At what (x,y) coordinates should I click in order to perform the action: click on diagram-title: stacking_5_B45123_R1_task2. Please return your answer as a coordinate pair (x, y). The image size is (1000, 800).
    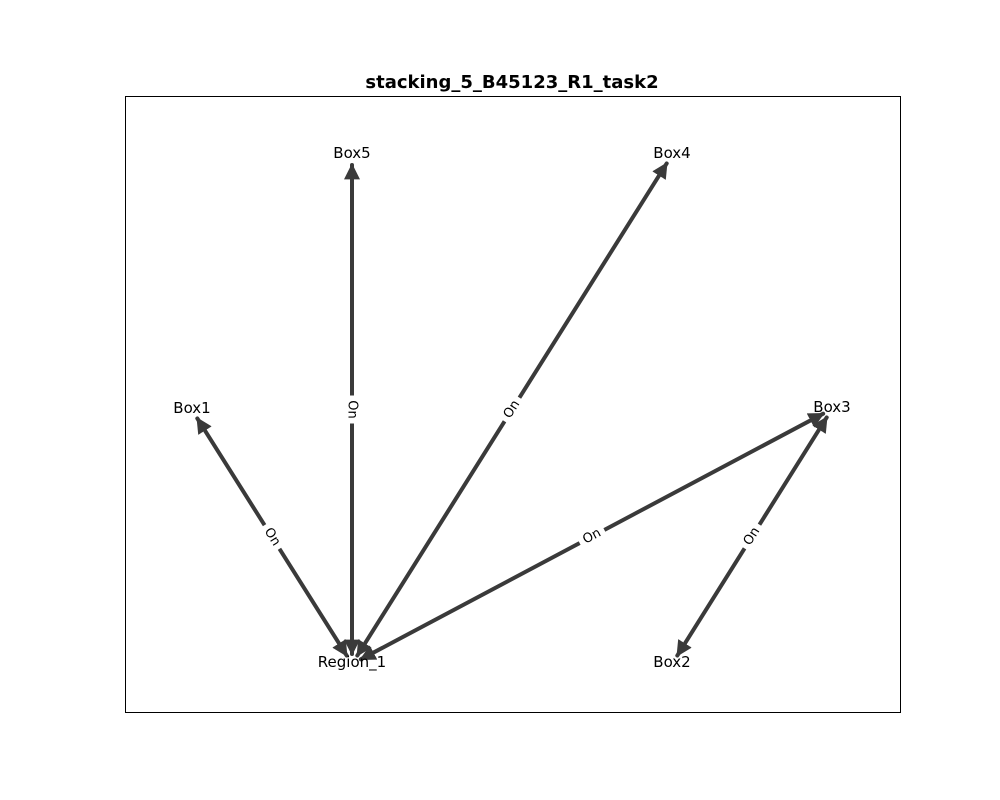
    Looking at the image, I should click on (511, 82).